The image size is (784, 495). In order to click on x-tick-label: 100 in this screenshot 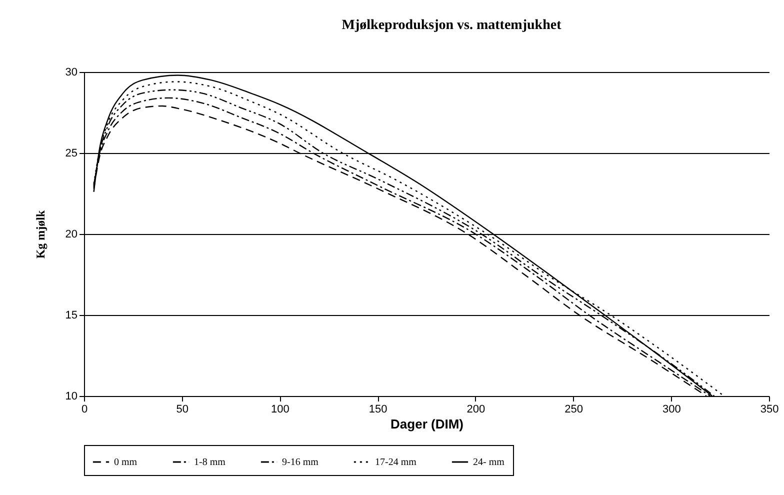, I will do `click(280, 410)`.